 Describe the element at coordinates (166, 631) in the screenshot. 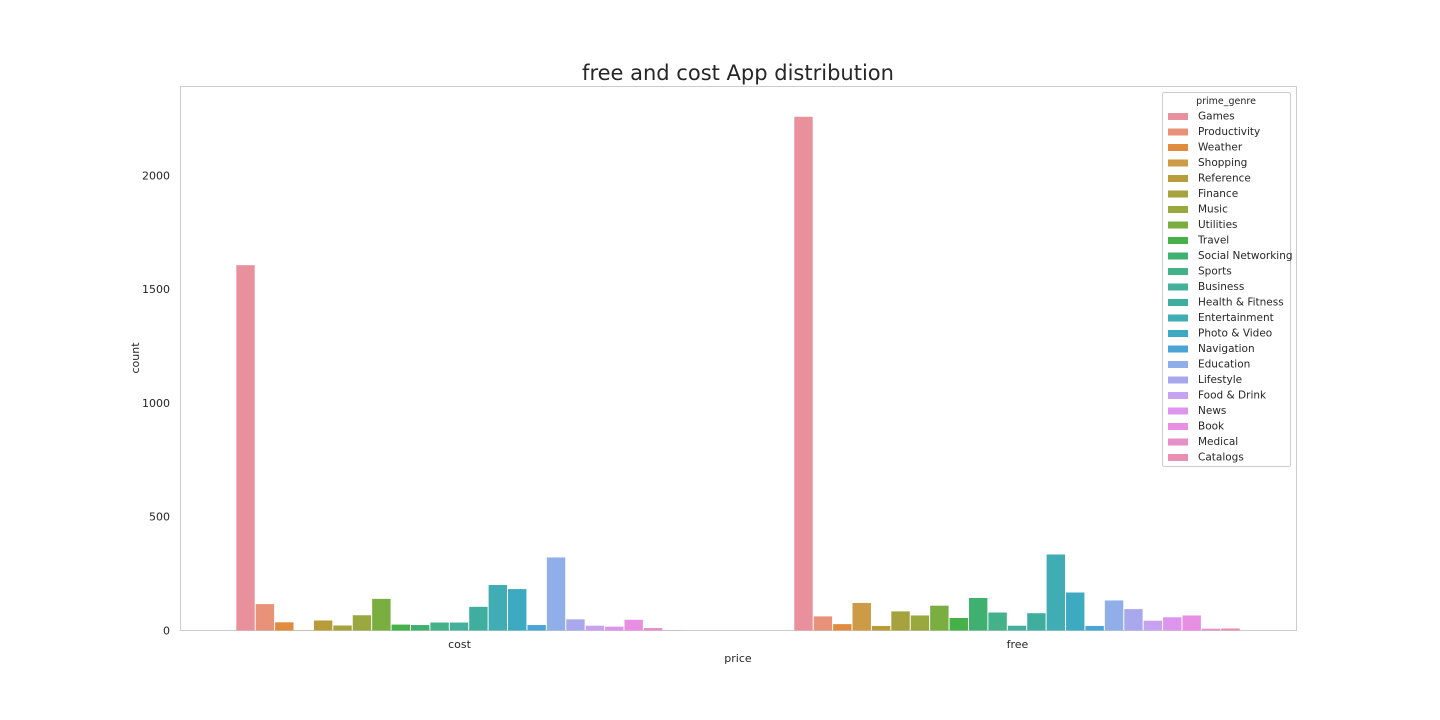

I see `y-tick-label: 0` at that location.